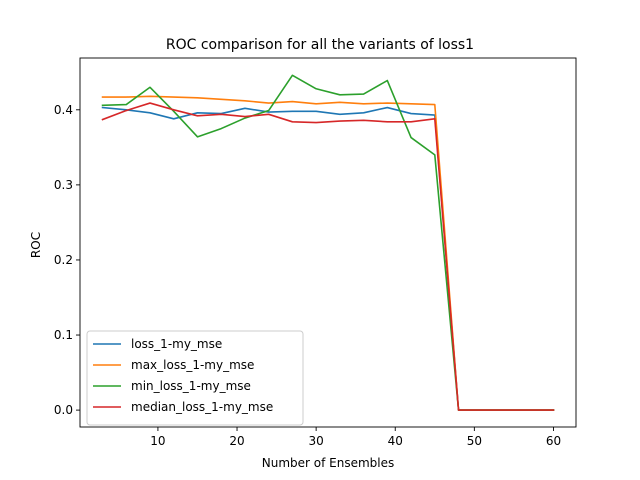 This screenshot has width=640, height=480. What do you see at coordinates (36, 245) in the screenshot?
I see `y-axis-label: ROC` at bounding box center [36, 245].